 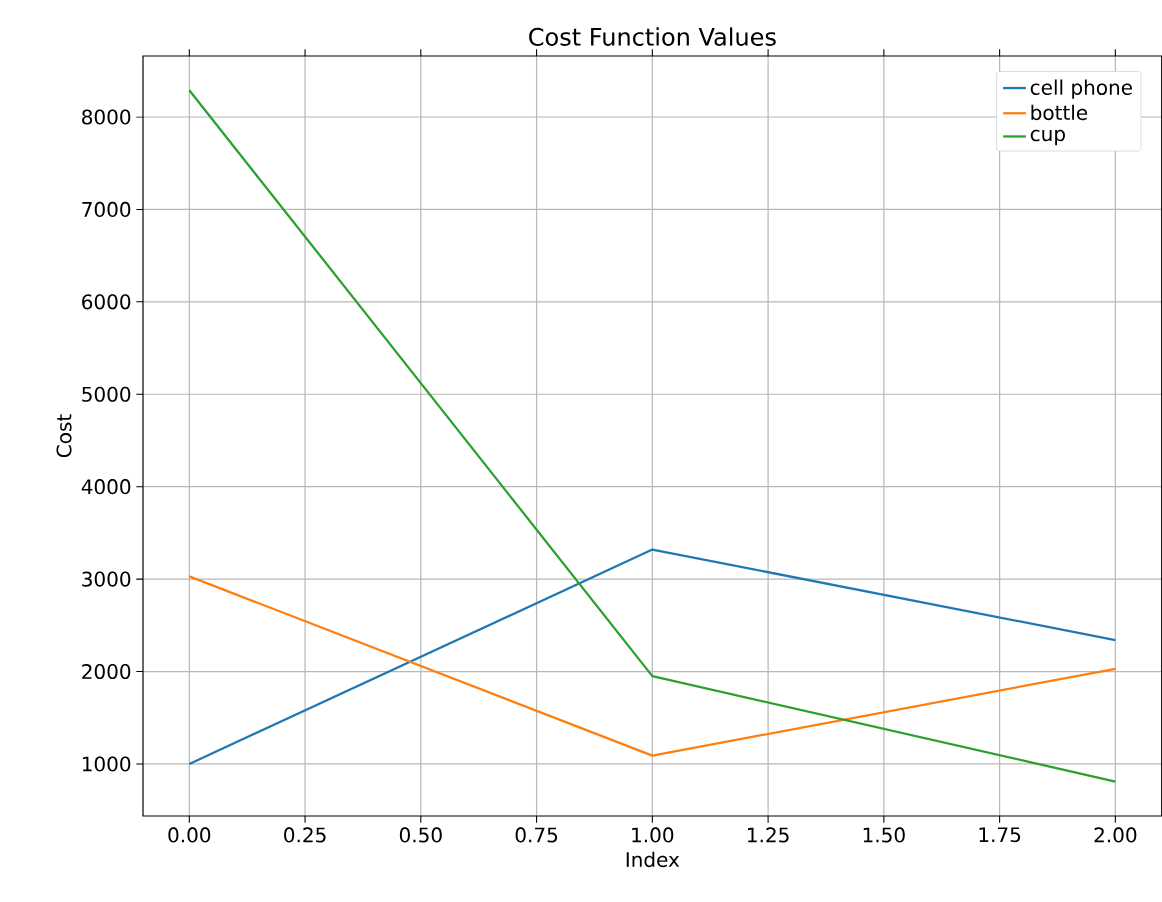 What do you see at coordinates (106, 302) in the screenshot?
I see `y-tick-label: 6000` at bounding box center [106, 302].